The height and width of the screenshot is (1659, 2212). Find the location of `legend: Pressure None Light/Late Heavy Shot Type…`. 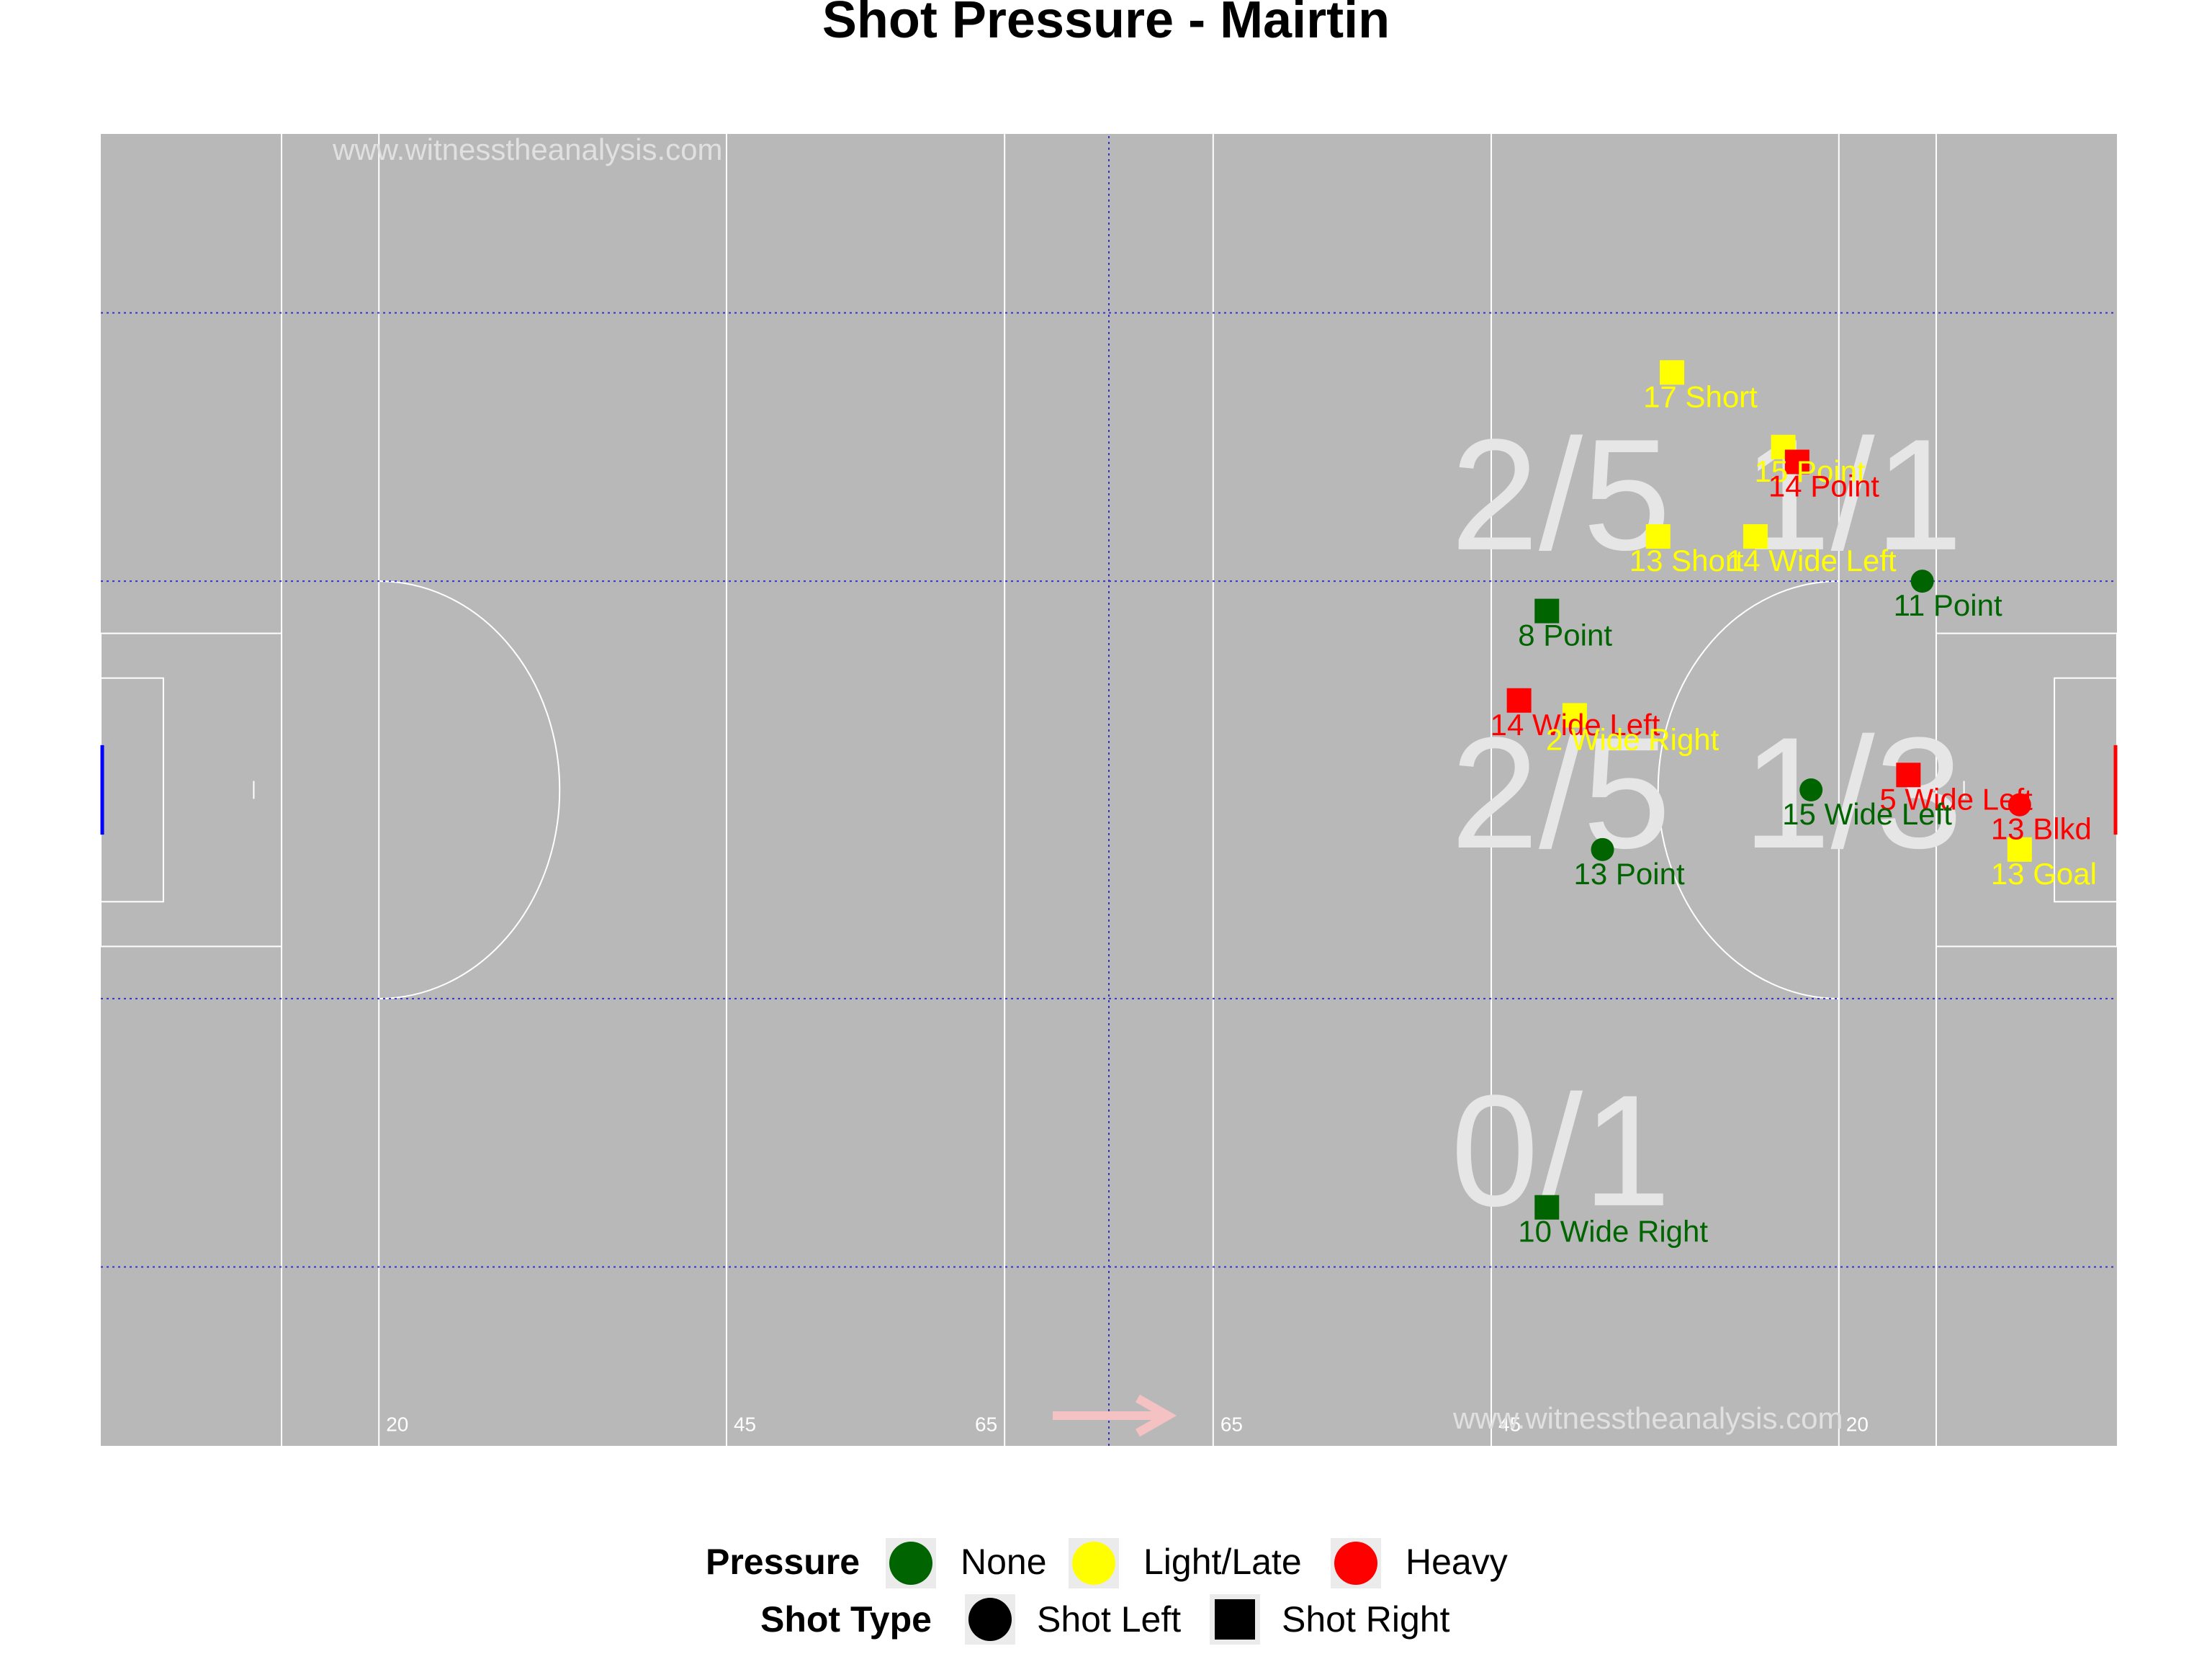

legend: Pressure None Light/Late Heavy Shot Type… is located at coordinates (1107, 1591).